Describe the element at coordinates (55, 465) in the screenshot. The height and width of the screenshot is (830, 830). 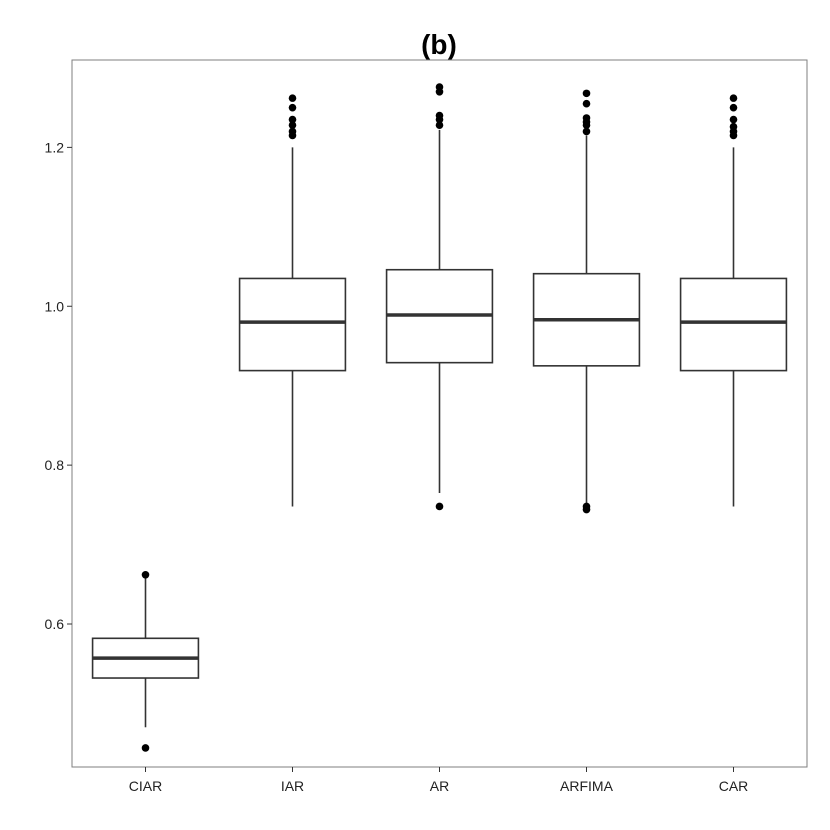
I see `y-tick-label: 0.8` at that location.